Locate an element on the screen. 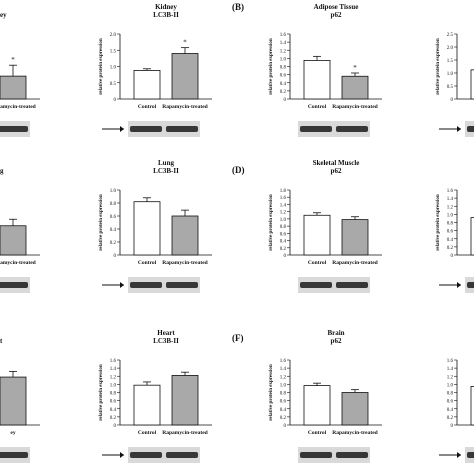 The height and width of the screenshot is (474, 474). y-tick-label: 1.5 is located at coordinates (450, 61).